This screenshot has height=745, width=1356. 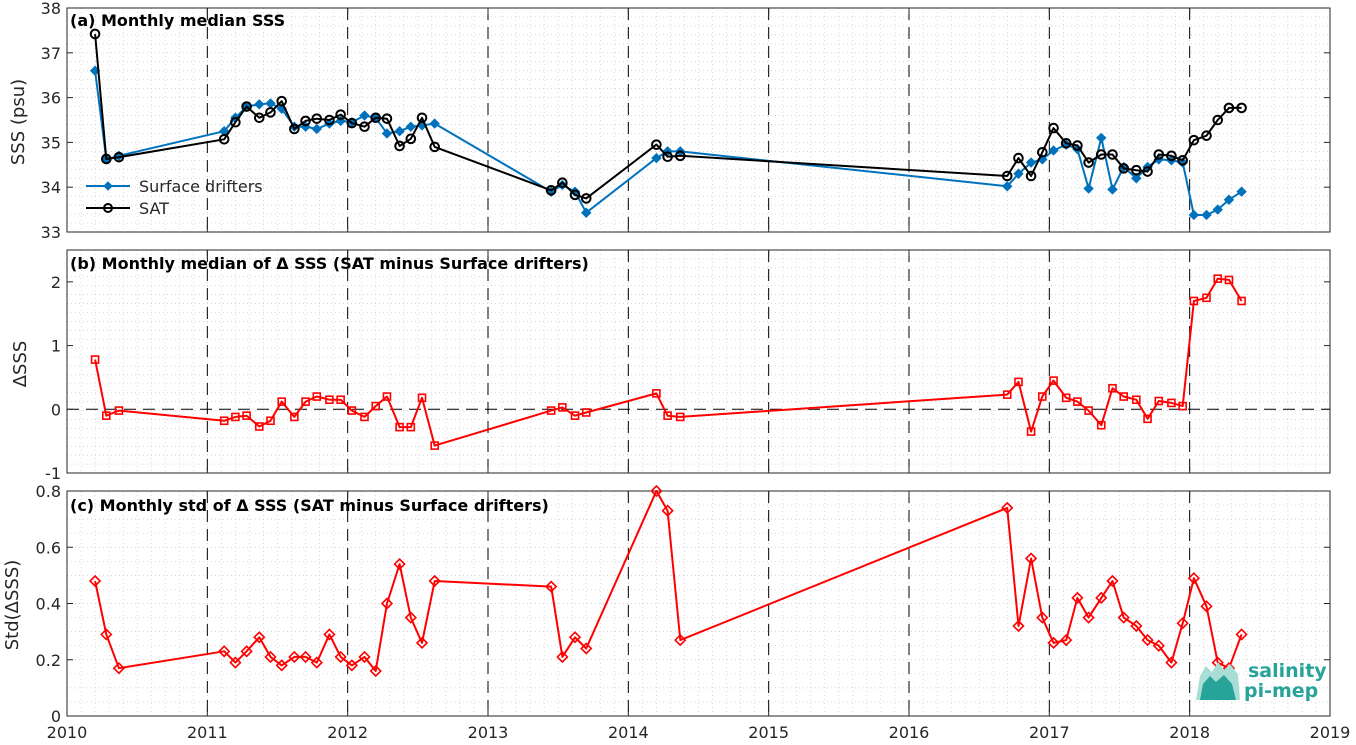 What do you see at coordinates (108, 186) in the screenshot?
I see `legend-marker-drifters` at bounding box center [108, 186].